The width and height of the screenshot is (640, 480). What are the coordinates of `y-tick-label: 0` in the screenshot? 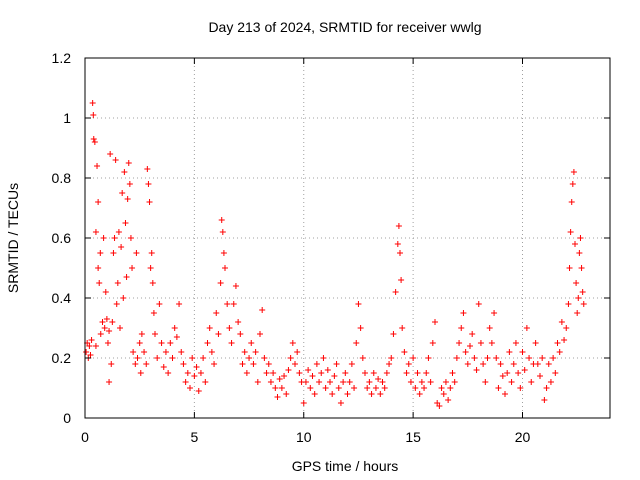 It's located at (67, 418).